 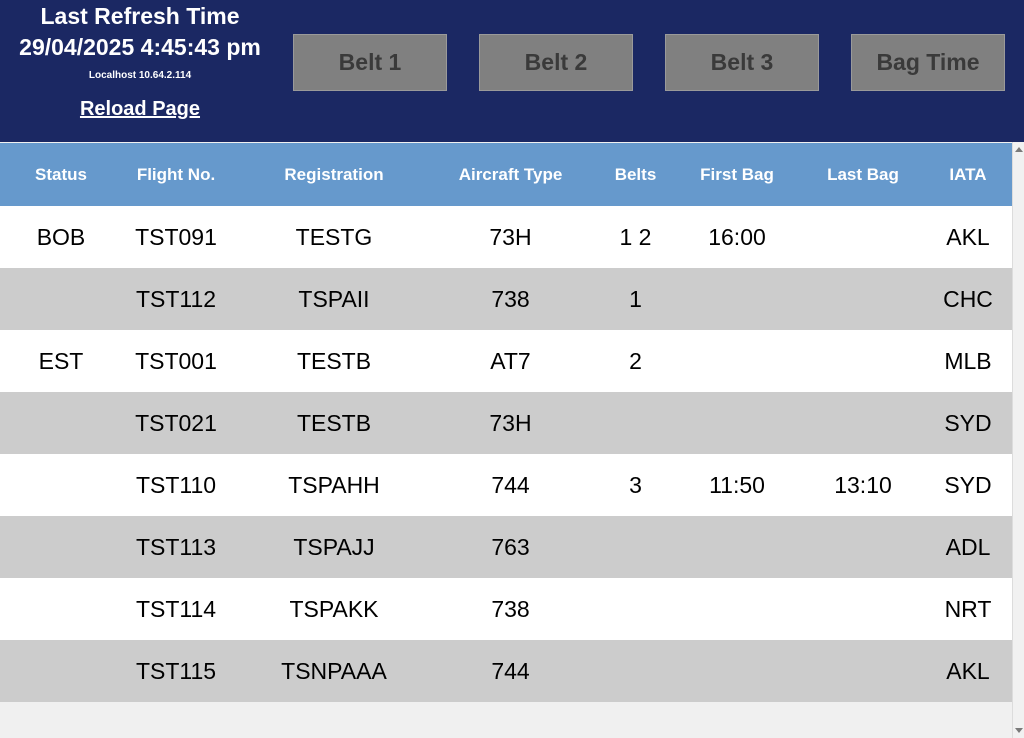 I want to click on cell-flight-no: TST113, so click(x=176, y=546).